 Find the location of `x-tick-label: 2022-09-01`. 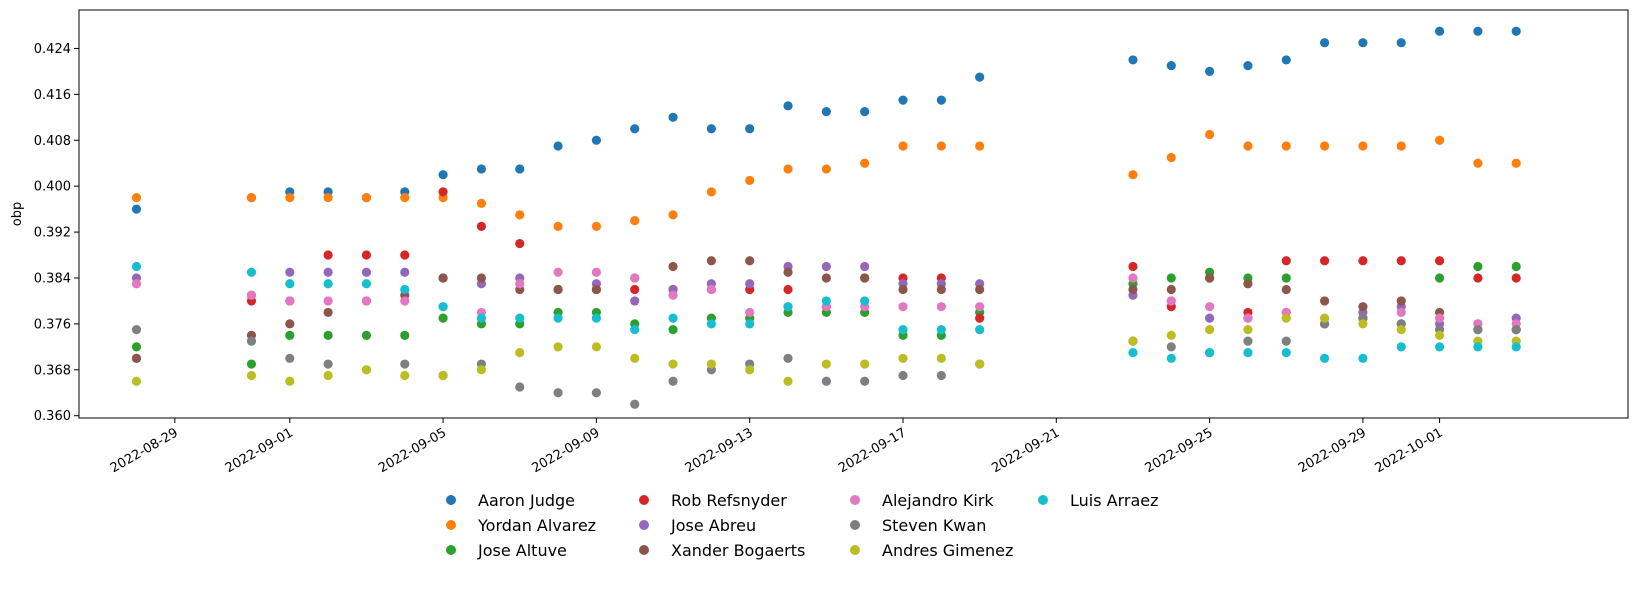

x-tick-label: 2022-09-01 is located at coordinates (259, 450).